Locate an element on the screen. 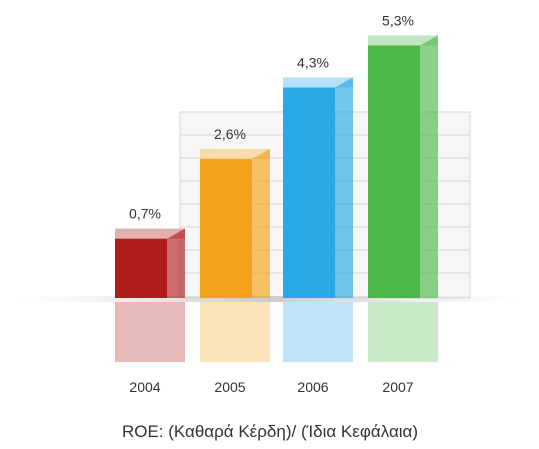 Image resolution: width=539 pixels, height=449 pixels. floor is located at coordinates (270, 299).